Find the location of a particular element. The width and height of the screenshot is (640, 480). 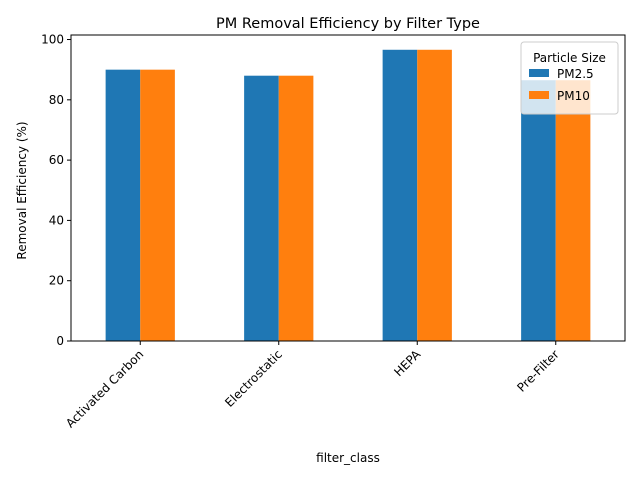

bar-pm10-electrostatic is located at coordinates (296, 208).